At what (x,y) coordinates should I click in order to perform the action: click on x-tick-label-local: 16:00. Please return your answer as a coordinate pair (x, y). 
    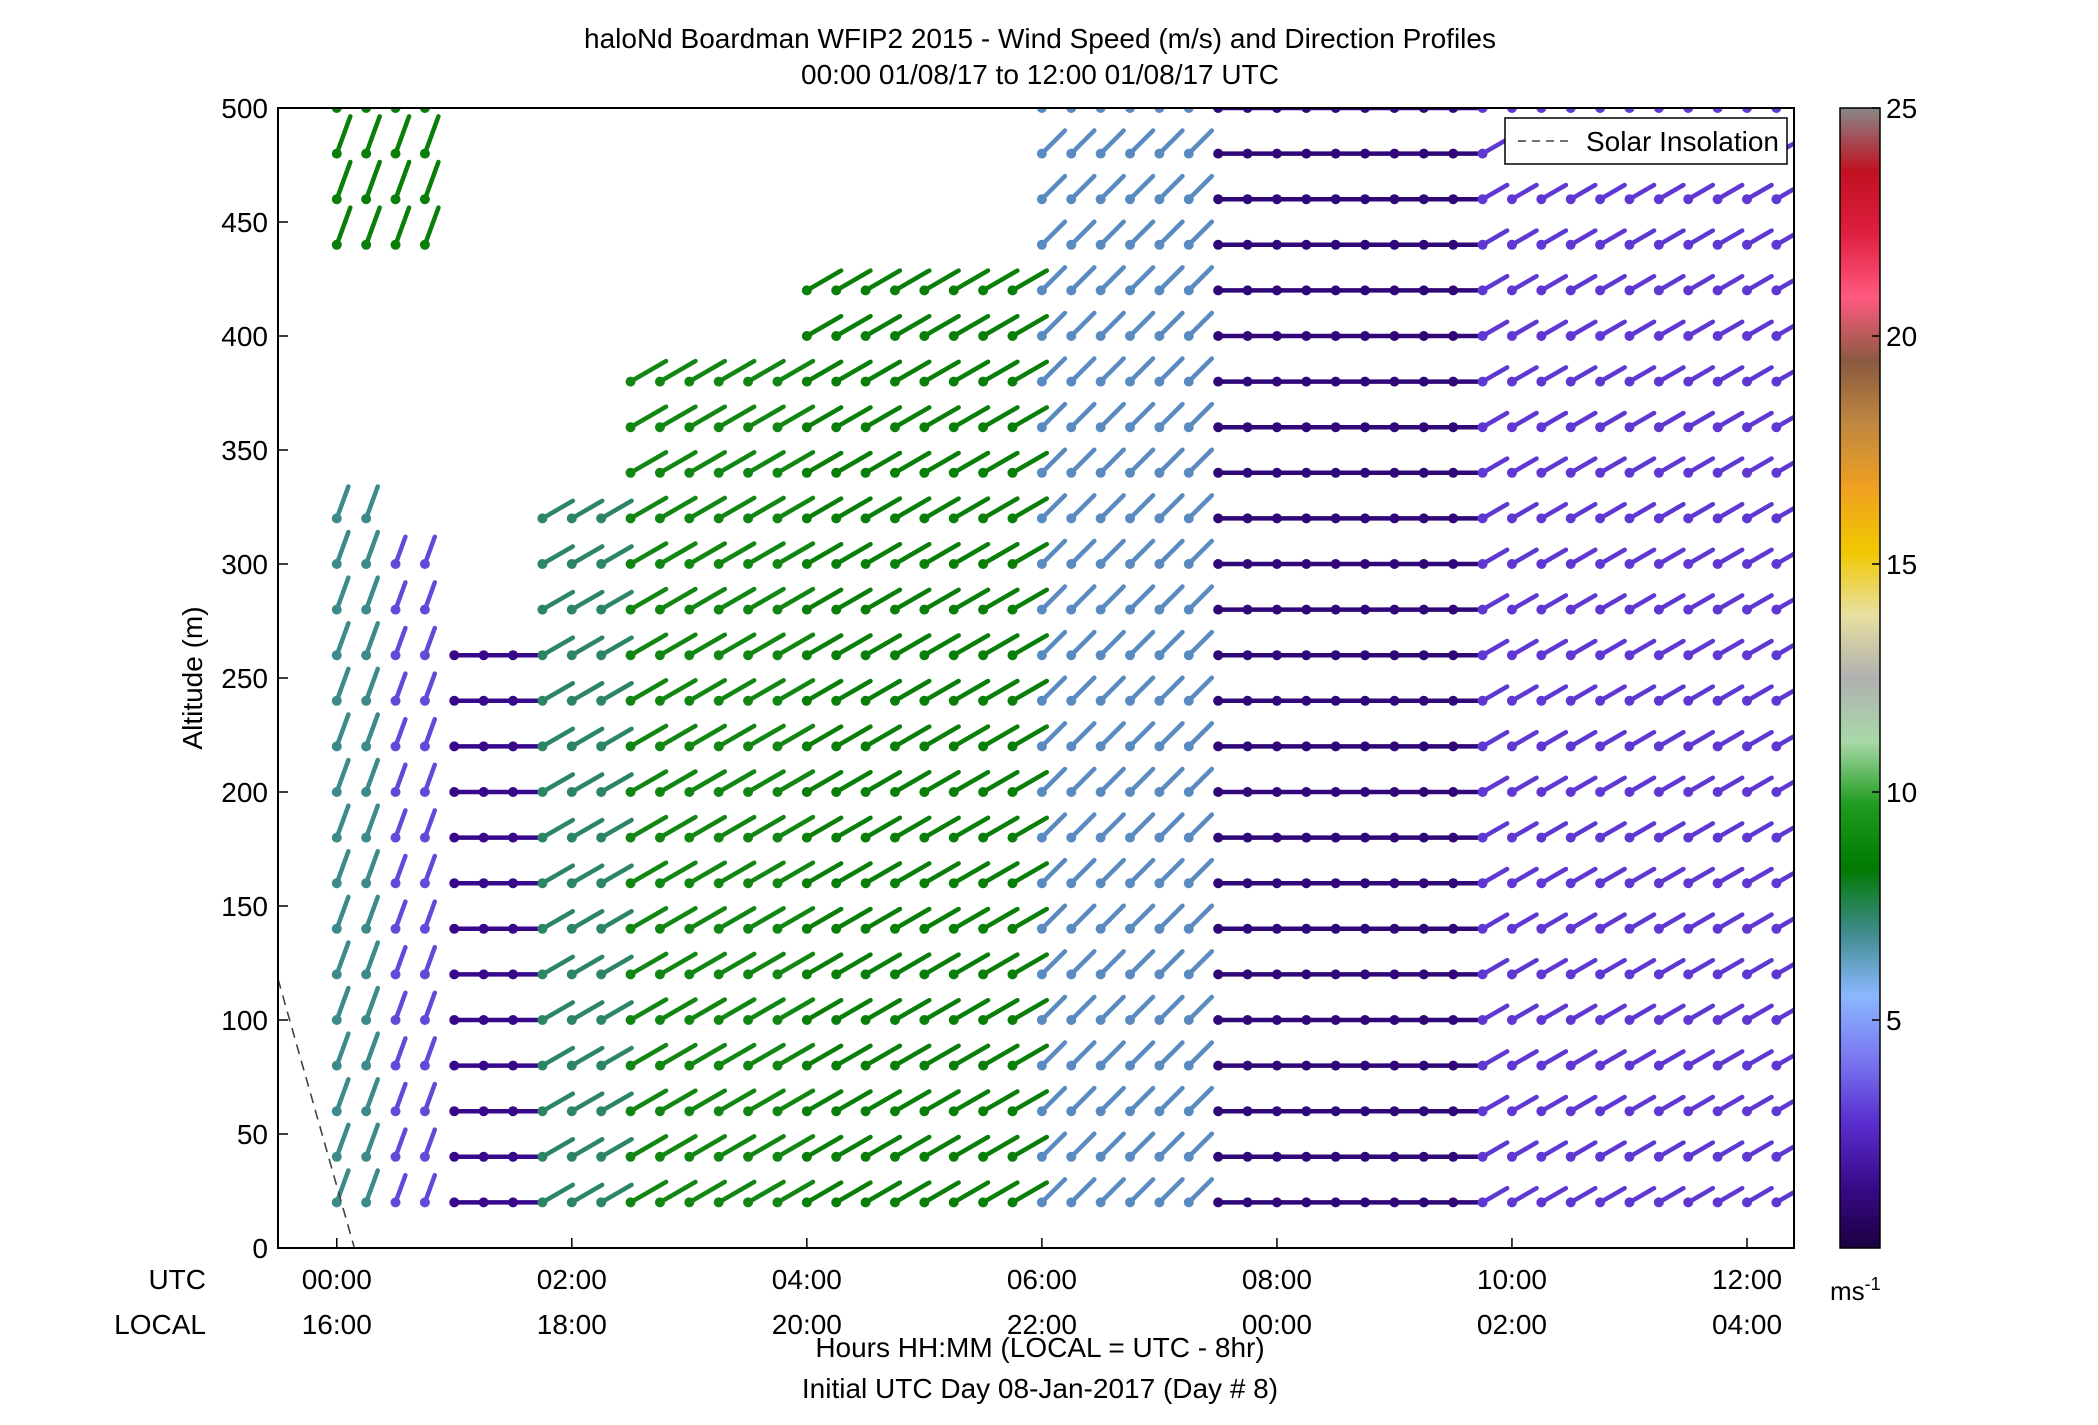
    Looking at the image, I should click on (337, 1324).